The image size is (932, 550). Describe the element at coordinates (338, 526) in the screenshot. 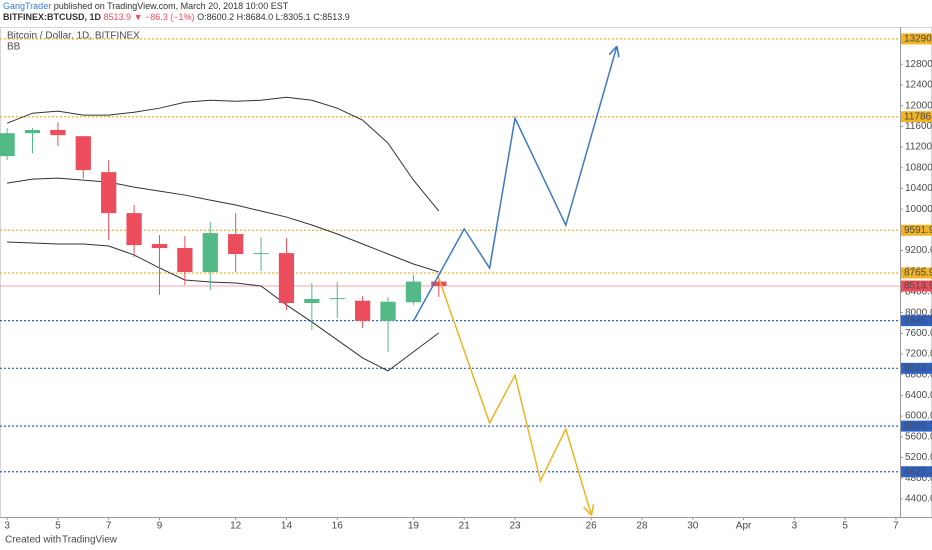

I see `x-tick-label: 16` at that location.